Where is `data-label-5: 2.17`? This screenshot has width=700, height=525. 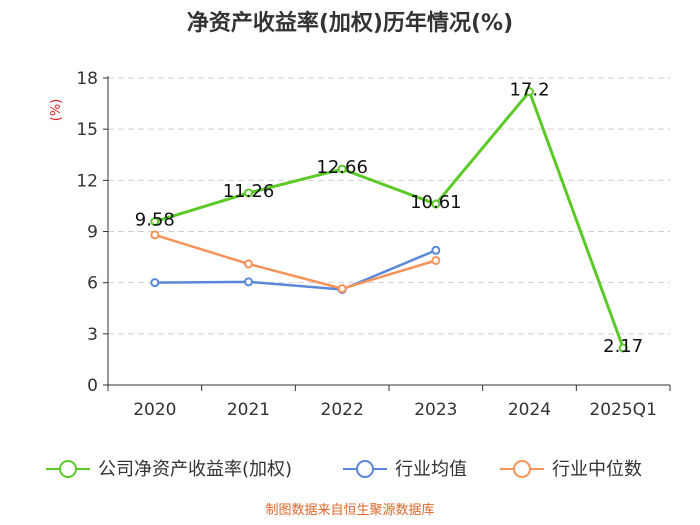 data-label-5: 2.17 is located at coordinates (623, 346).